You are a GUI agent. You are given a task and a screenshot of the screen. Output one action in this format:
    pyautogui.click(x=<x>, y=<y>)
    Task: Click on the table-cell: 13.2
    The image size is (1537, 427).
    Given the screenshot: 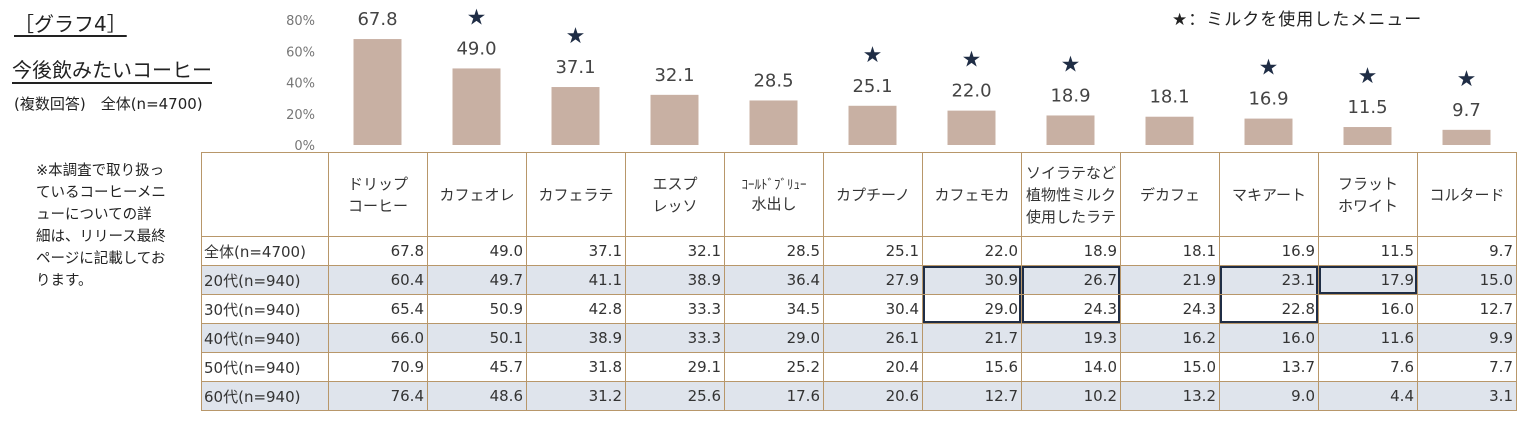 What is the action you would take?
    pyautogui.click(x=1170, y=396)
    